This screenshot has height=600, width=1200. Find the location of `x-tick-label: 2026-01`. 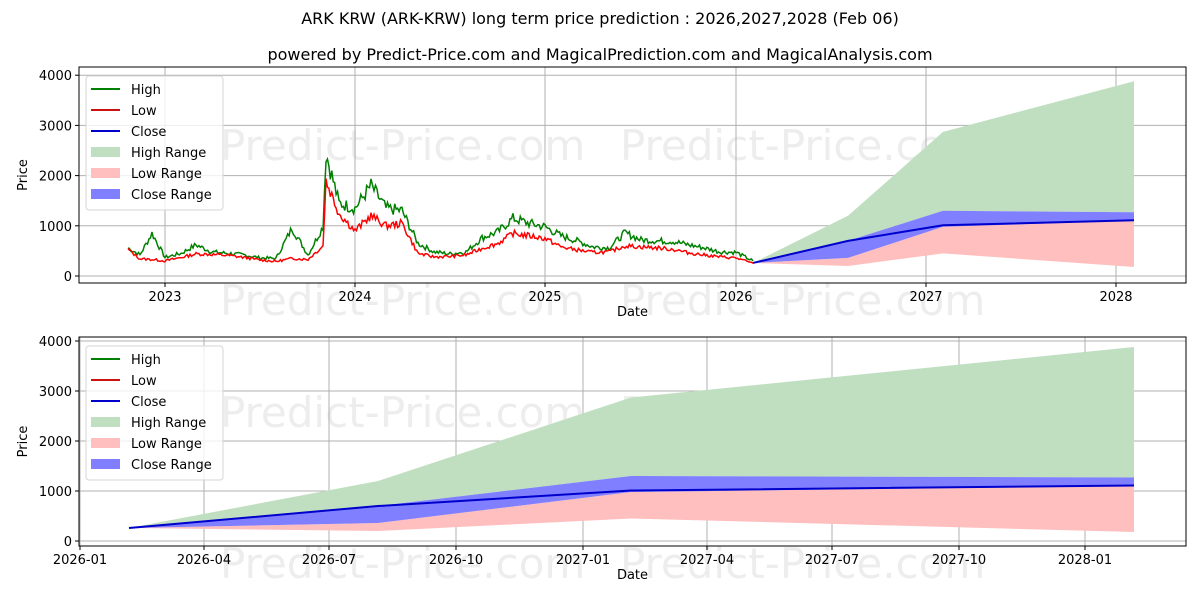

x-tick-label: 2026-01 is located at coordinates (80, 560).